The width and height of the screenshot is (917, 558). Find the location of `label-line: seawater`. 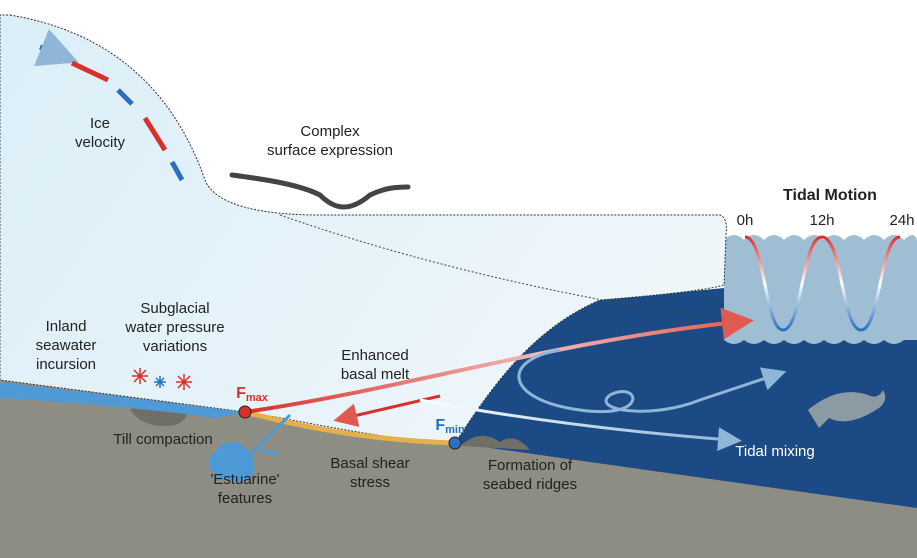

label-line: seawater is located at coordinates (66, 345).